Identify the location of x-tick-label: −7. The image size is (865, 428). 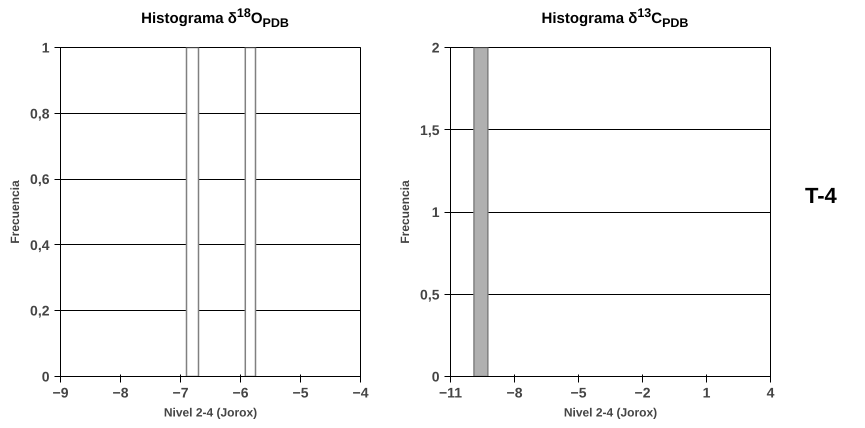
(180, 392).